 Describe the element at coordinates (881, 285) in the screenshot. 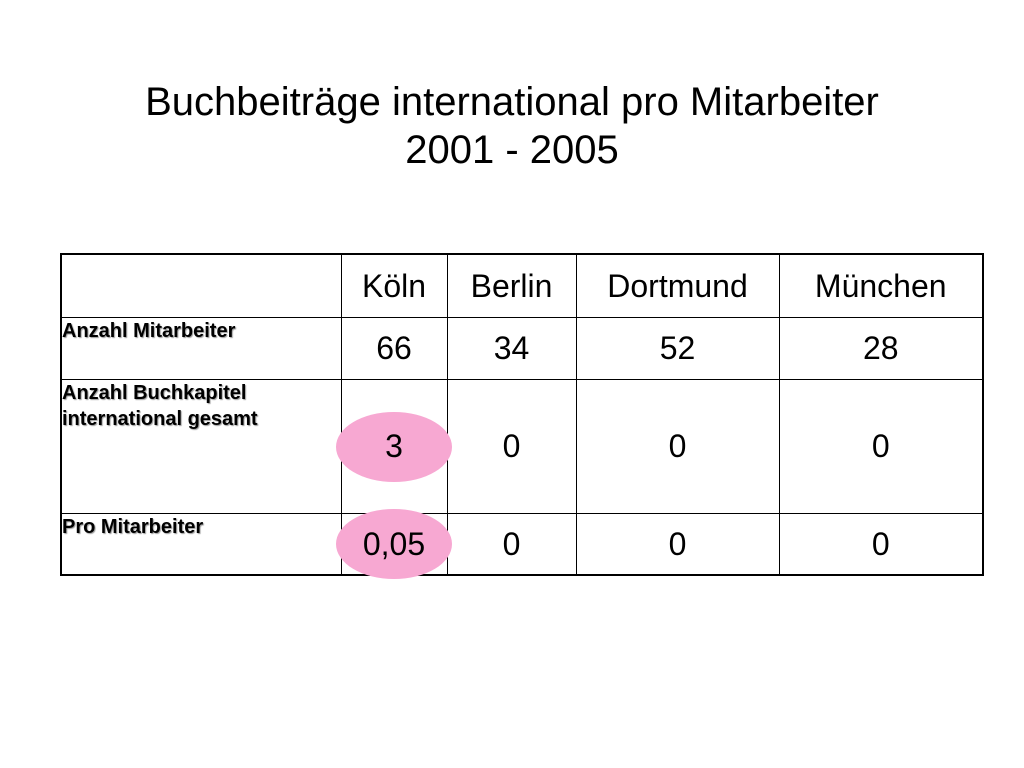

I see `column-header-muenchen: München` at that location.